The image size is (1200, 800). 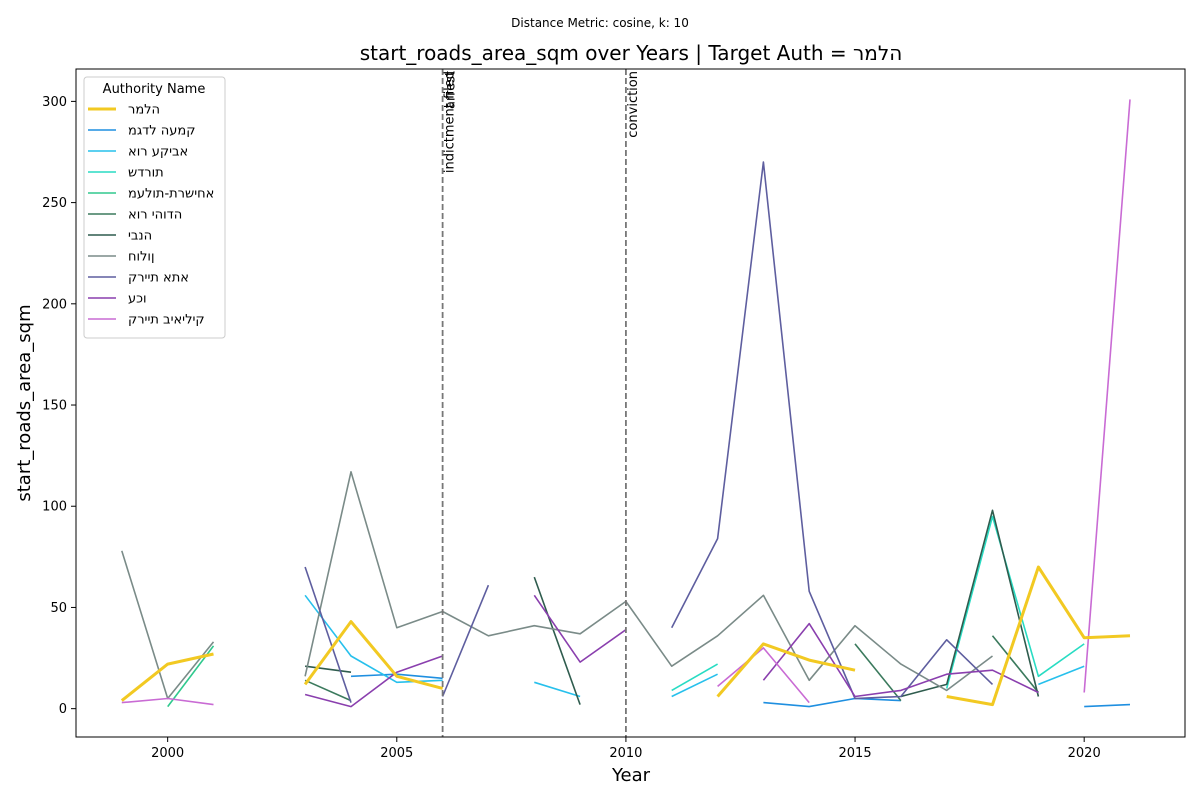 What do you see at coordinates (54, 507) in the screenshot?
I see `y-tick-label: 100` at bounding box center [54, 507].